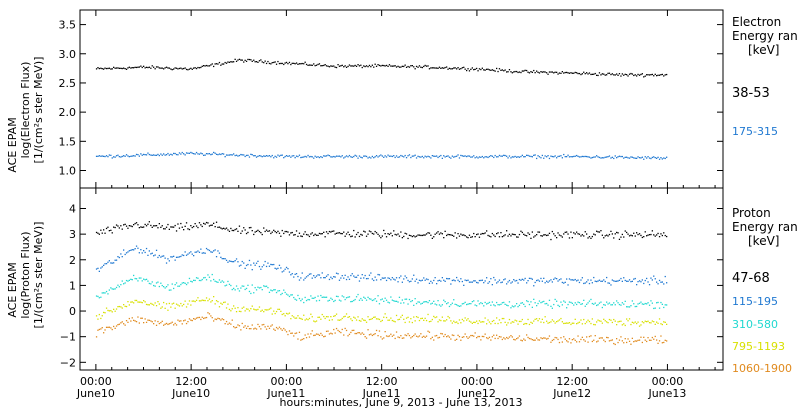 The width and height of the screenshot is (800, 410). Describe the element at coordinates (72, 260) in the screenshot. I see `y-tick-label: 2` at that location.